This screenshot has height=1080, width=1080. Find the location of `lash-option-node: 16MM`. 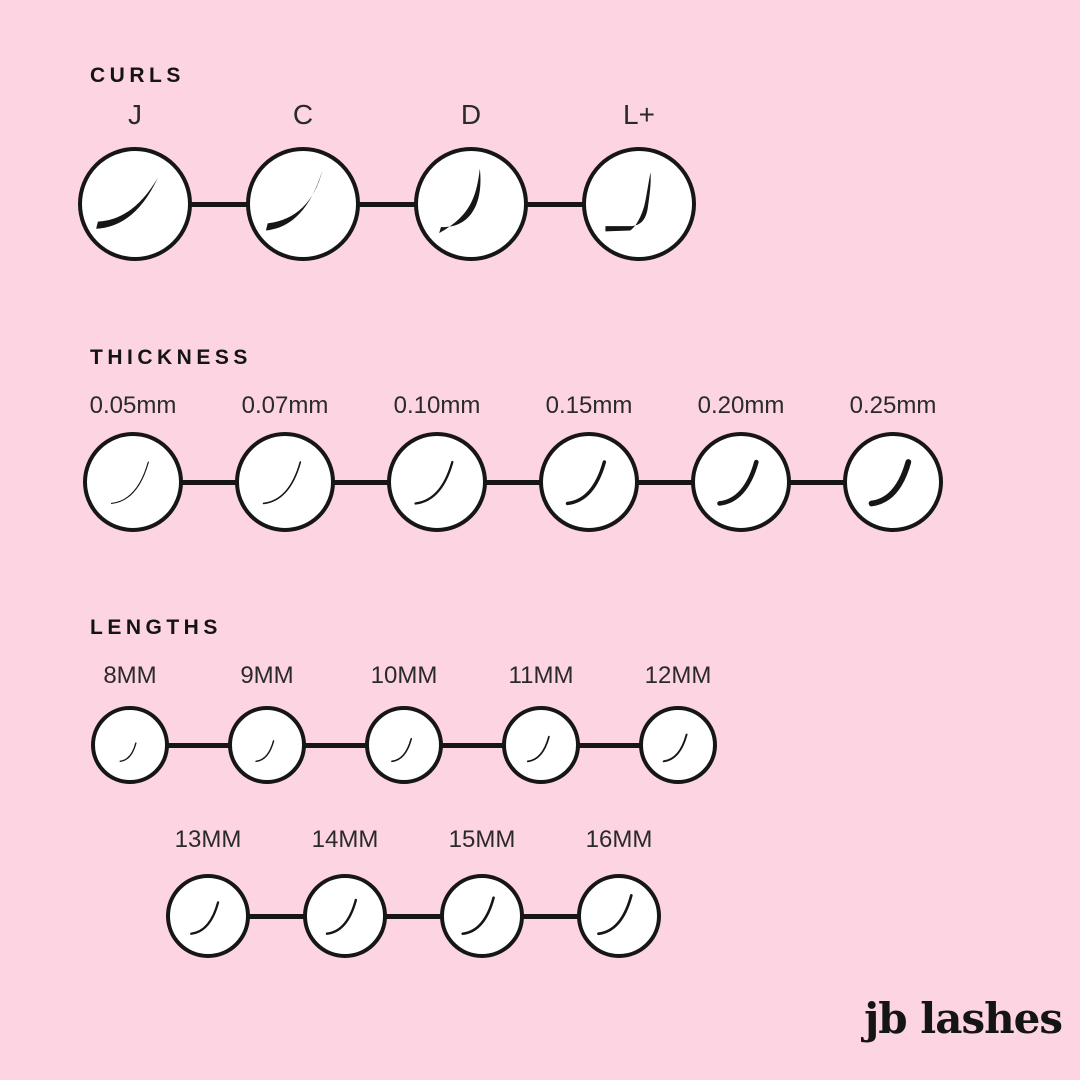

lash-option-node: 16MM is located at coordinates (619, 892).